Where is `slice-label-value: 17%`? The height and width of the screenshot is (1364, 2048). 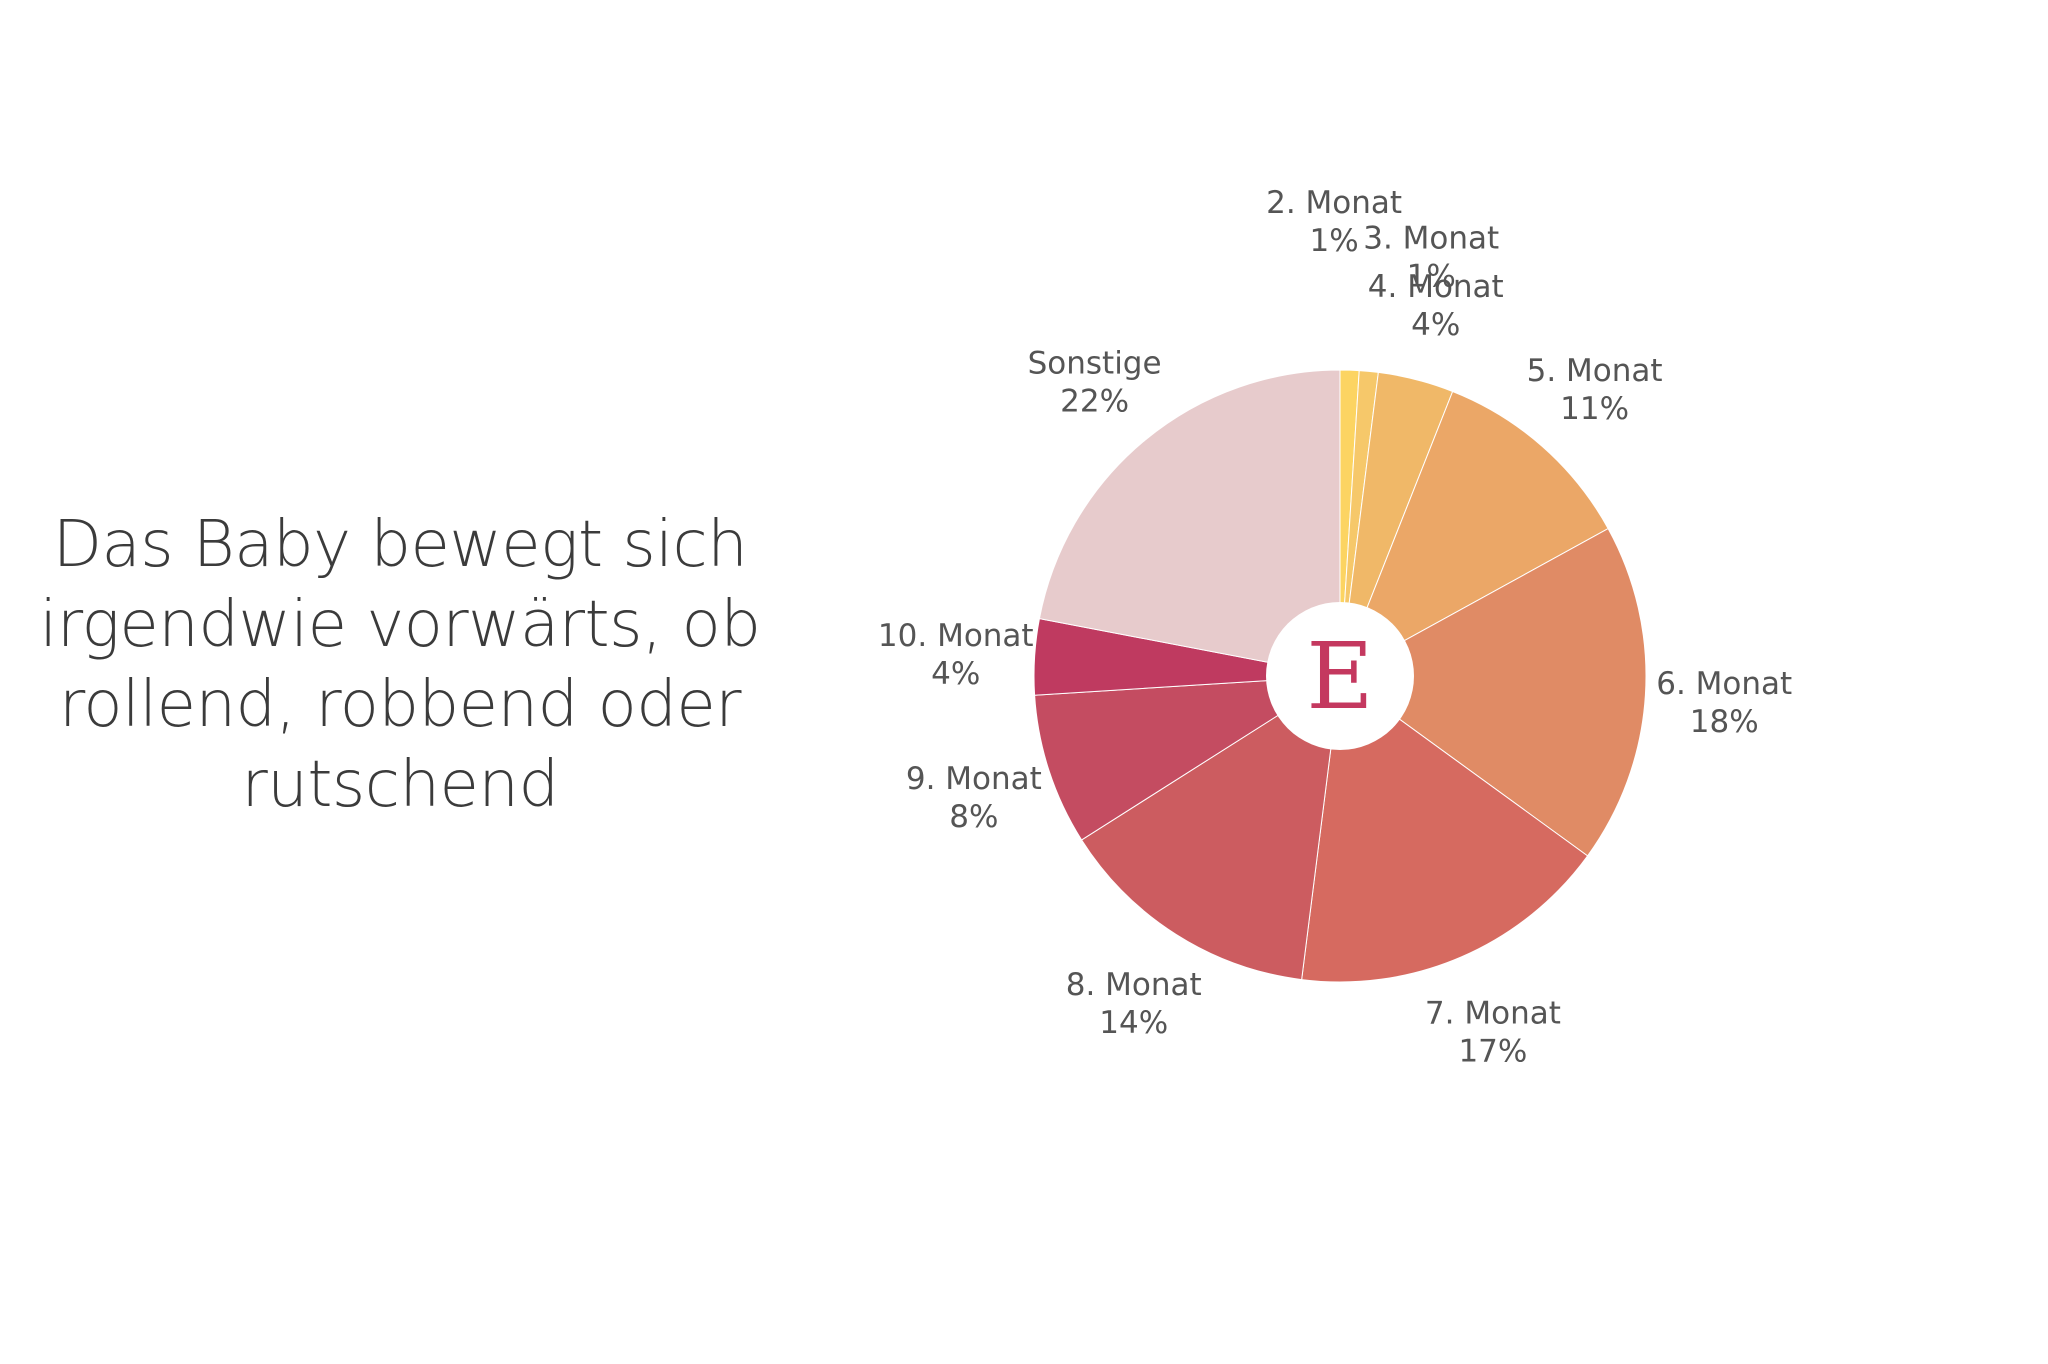 slice-label-value: 17% is located at coordinates (1492, 1051).